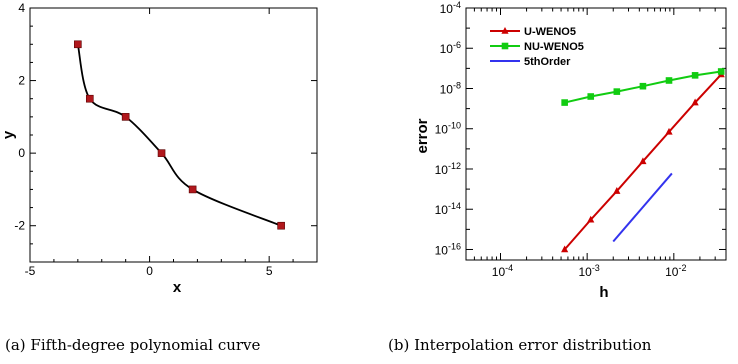  I want to click on plot-a-markers, so click(179, 135).